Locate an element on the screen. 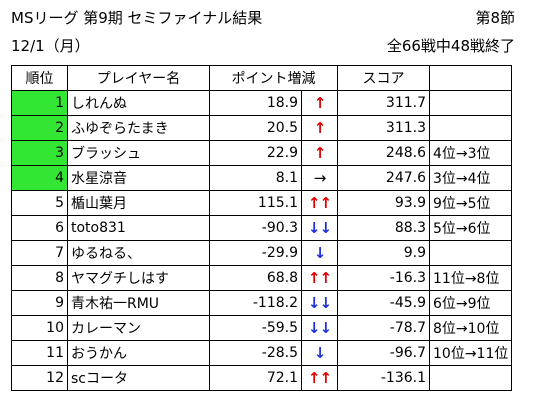 This screenshot has height=417, width=535. table-row: 11 おうかん -28.5 ↓ -96.7 10位→11位 is located at coordinates (262, 353).